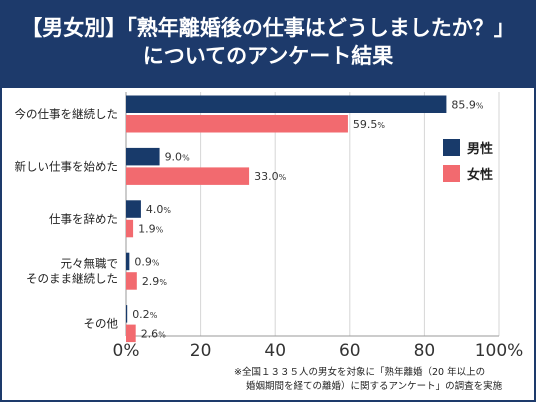 Image resolution: width=536 pixels, height=402 pixels. What do you see at coordinates (268, 56) in the screenshot?
I see `chart-title-line-2: についてのアンケート結果` at bounding box center [268, 56].